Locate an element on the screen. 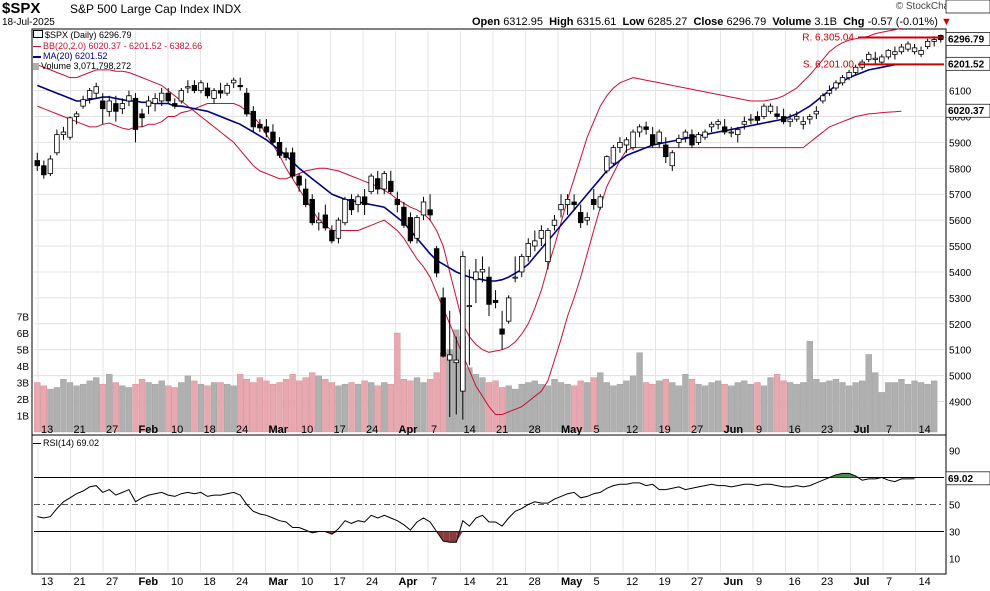 The width and height of the screenshot is (990, 591). x-tick-label-rsi: 14 is located at coordinates (470, 582).